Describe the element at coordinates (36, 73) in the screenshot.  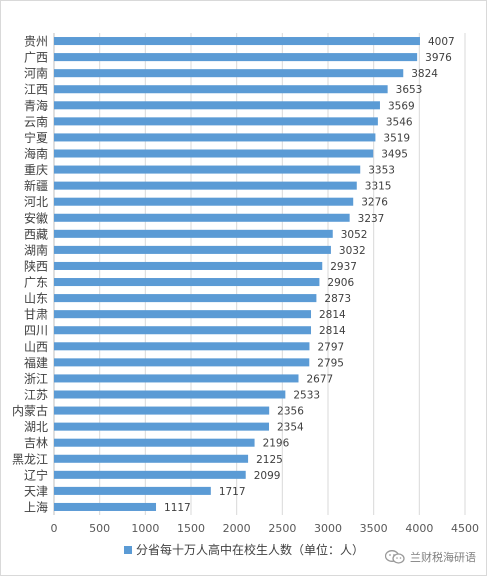
I see `category-label: 河南` at that location.